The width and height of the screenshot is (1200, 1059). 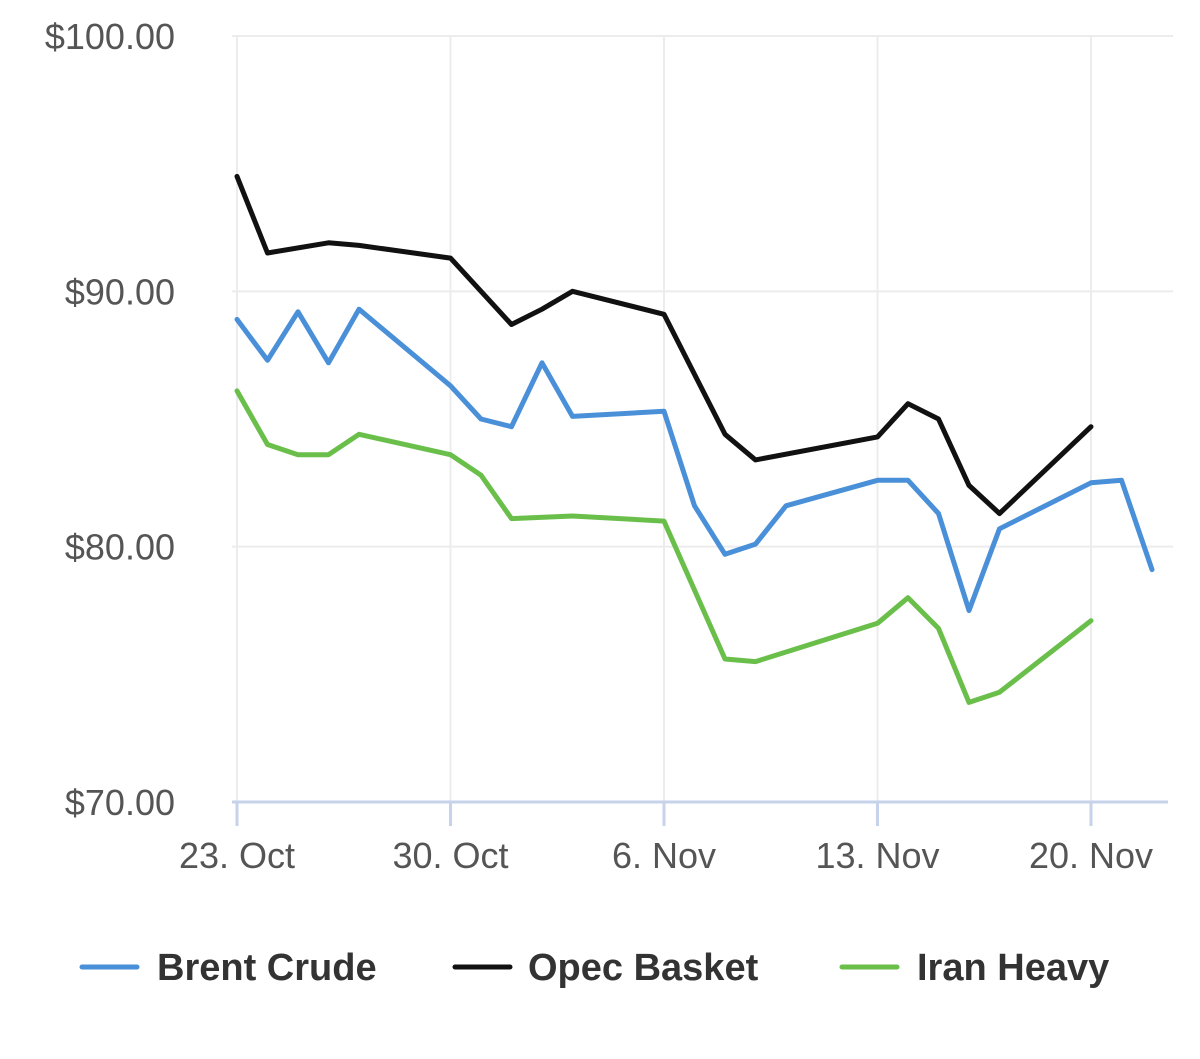 I want to click on legend-item-iran-heavy: Iran Heavy, so click(x=974, y=968).